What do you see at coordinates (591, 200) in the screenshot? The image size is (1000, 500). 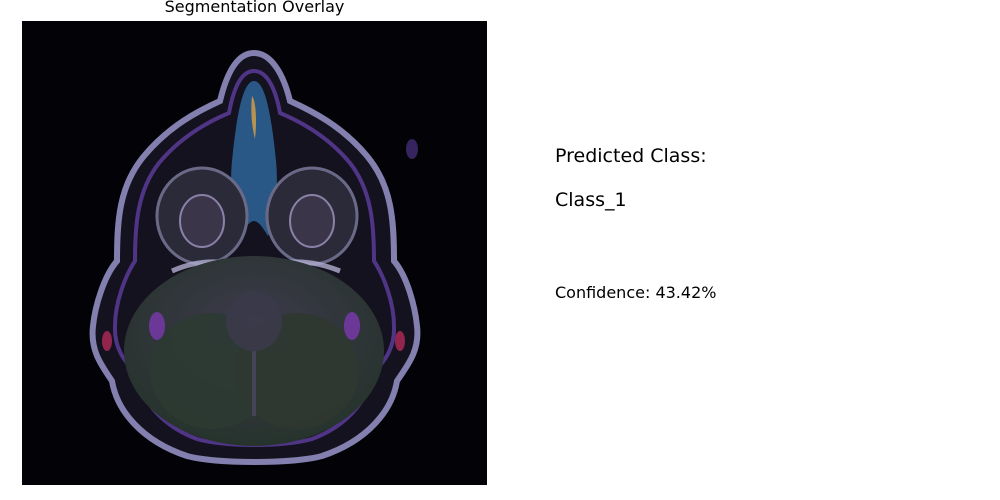 I see `predicted-class-value: Class_1` at bounding box center [591, 200].